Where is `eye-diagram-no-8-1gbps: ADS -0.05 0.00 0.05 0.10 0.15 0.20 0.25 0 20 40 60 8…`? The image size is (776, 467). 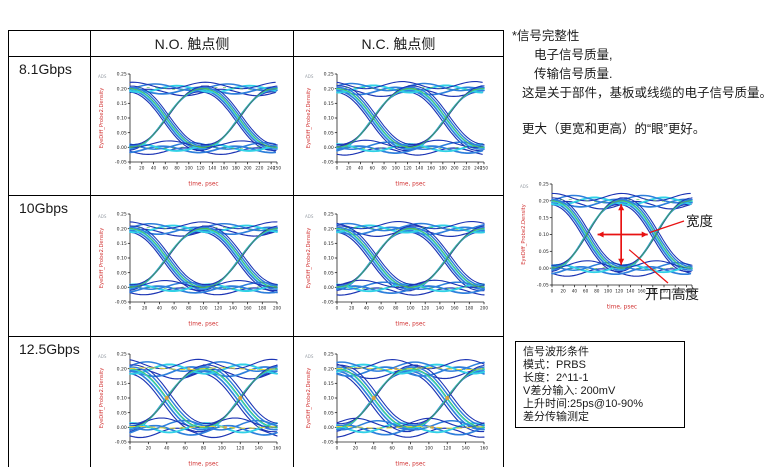
eye-diagram-no-8-1gbps: ADS -0.05 0.00 0.05 0.10 0.15 0.20 0.25 0 20 40 60 8… is located at coordinates (189, 130).